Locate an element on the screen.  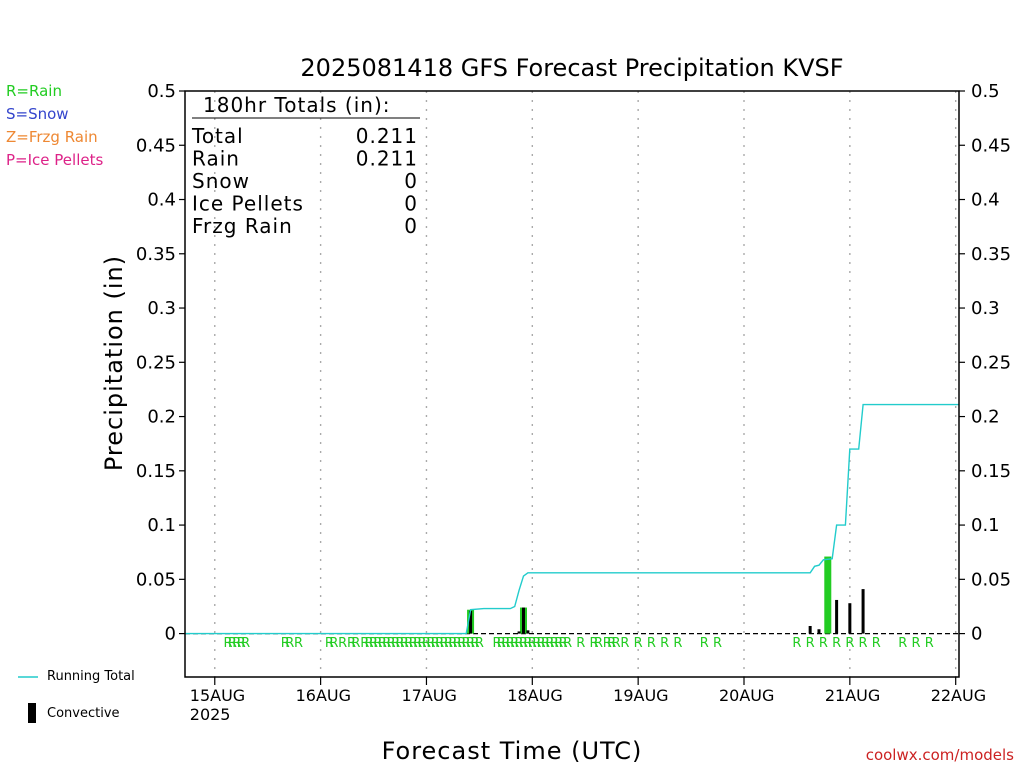
ptype-mark-41: R is located at coordinates (501, 643).